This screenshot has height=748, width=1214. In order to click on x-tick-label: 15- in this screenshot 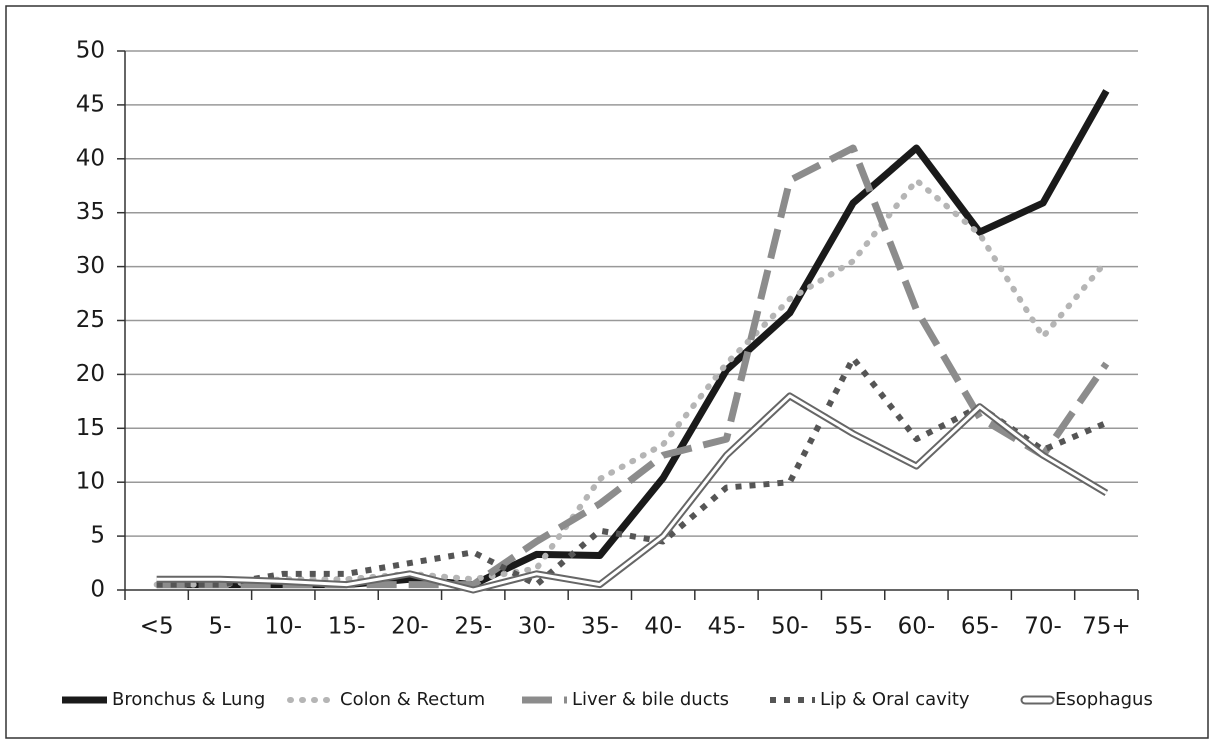, I will do `click(347, 627)`.